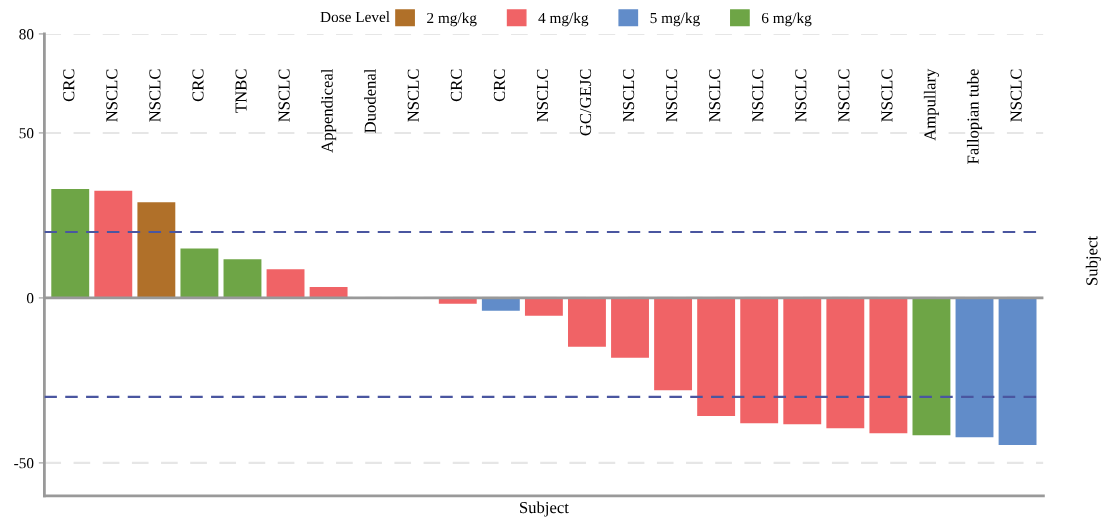 This screenshot has width=1110, height=522. Describe the element at coordinates (355, 17) in the screenshot. I see `legend-title: Dose Level` at that location.